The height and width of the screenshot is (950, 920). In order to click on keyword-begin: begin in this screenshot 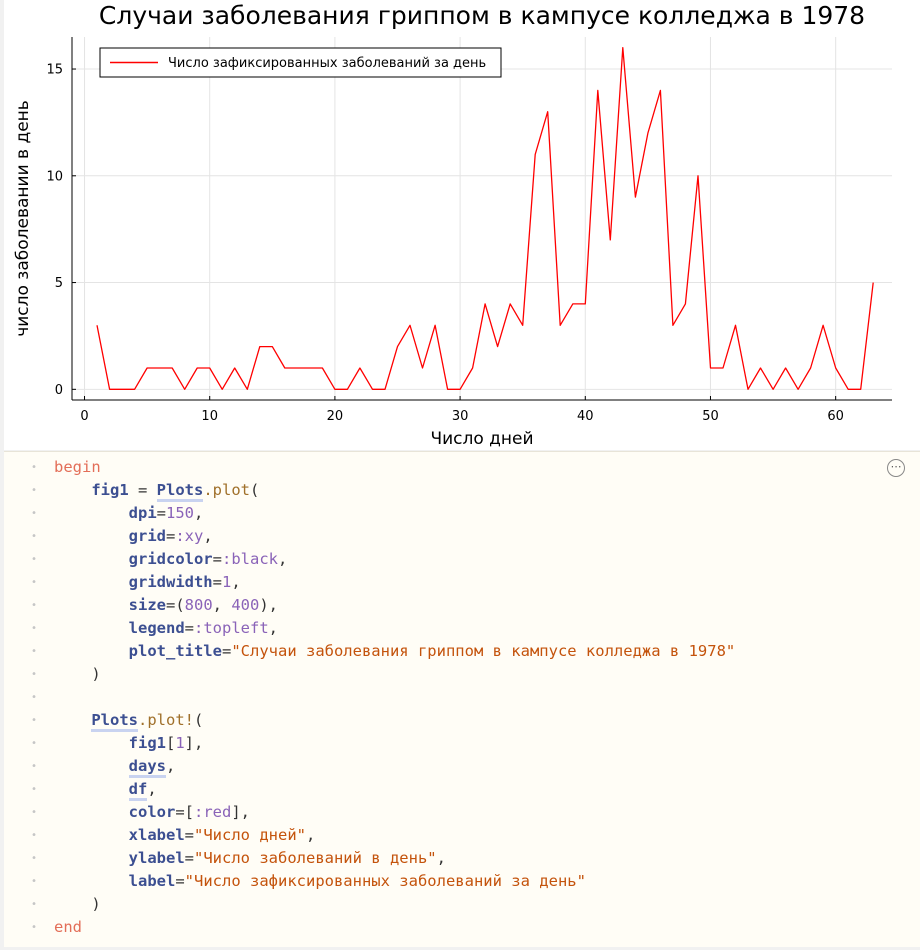, I will do `click(77, 467)`.